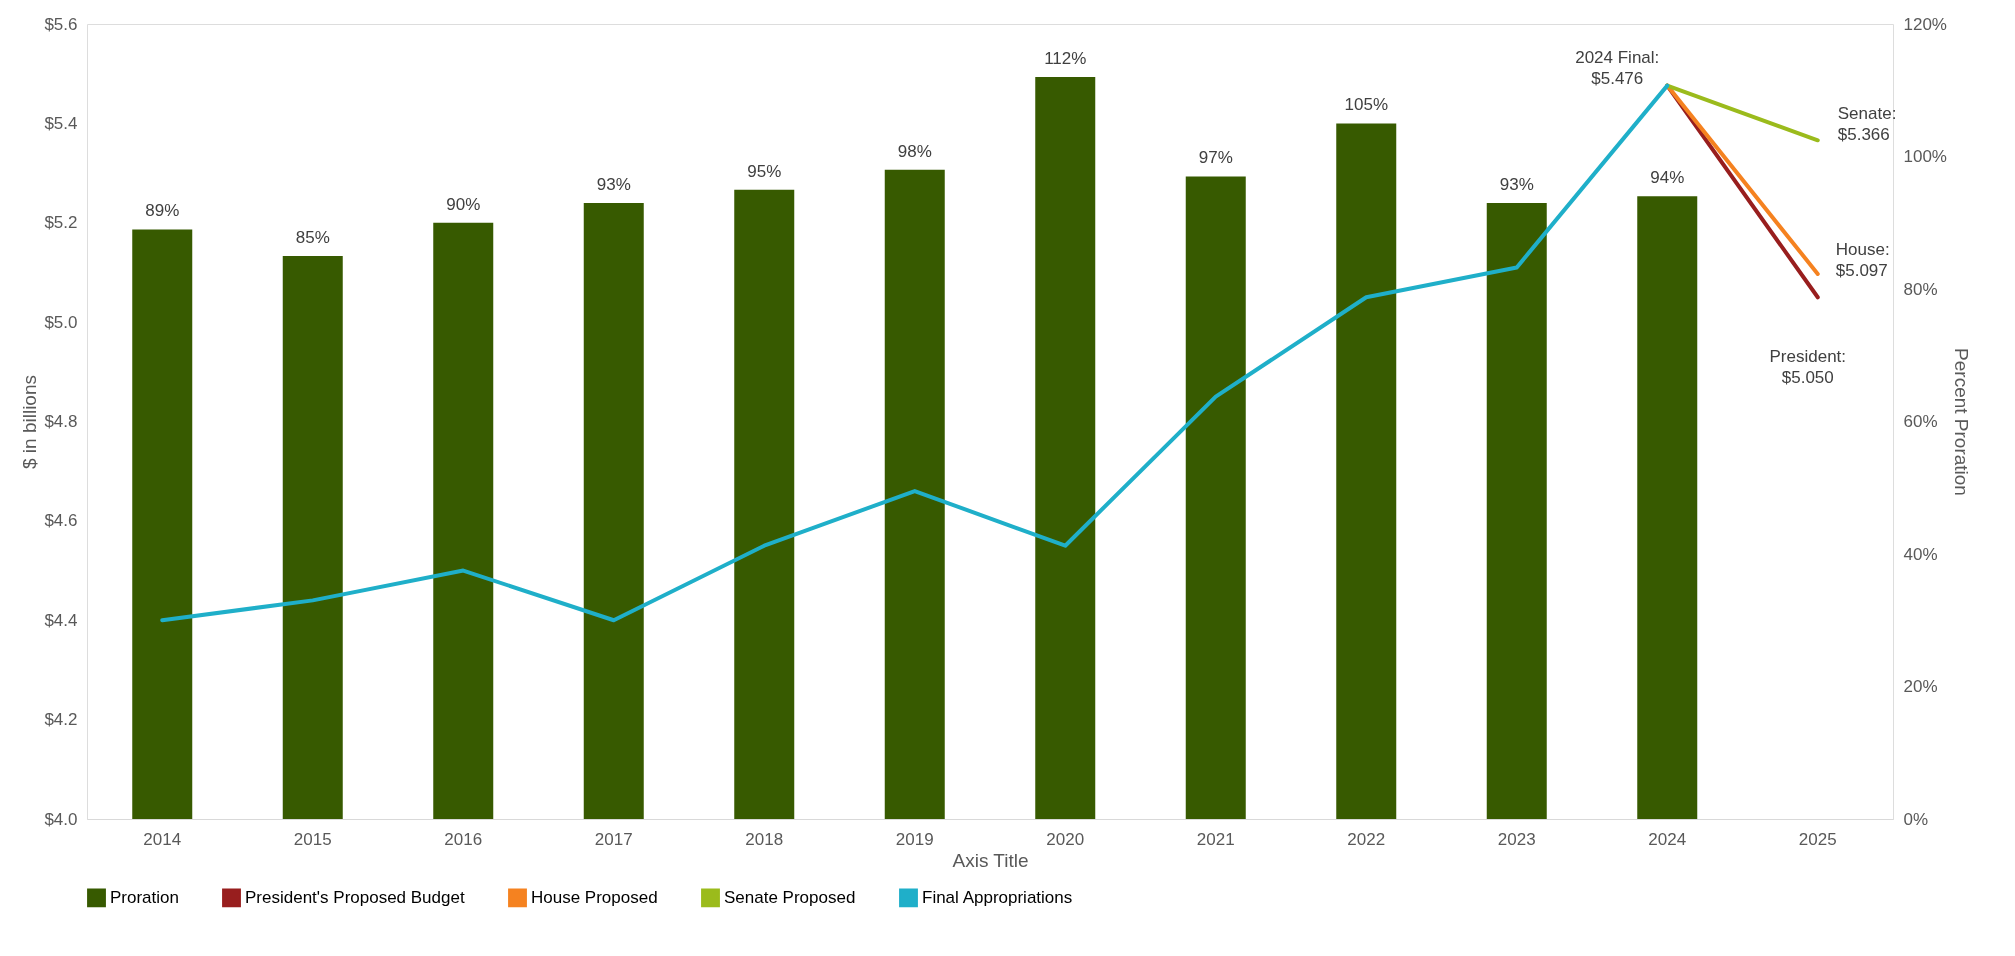 The height and width of the screenshot is (956, 2015). Describe the element at coordinates (1215, 158) in the screenshot. I see `data-label: 97%` at that location.